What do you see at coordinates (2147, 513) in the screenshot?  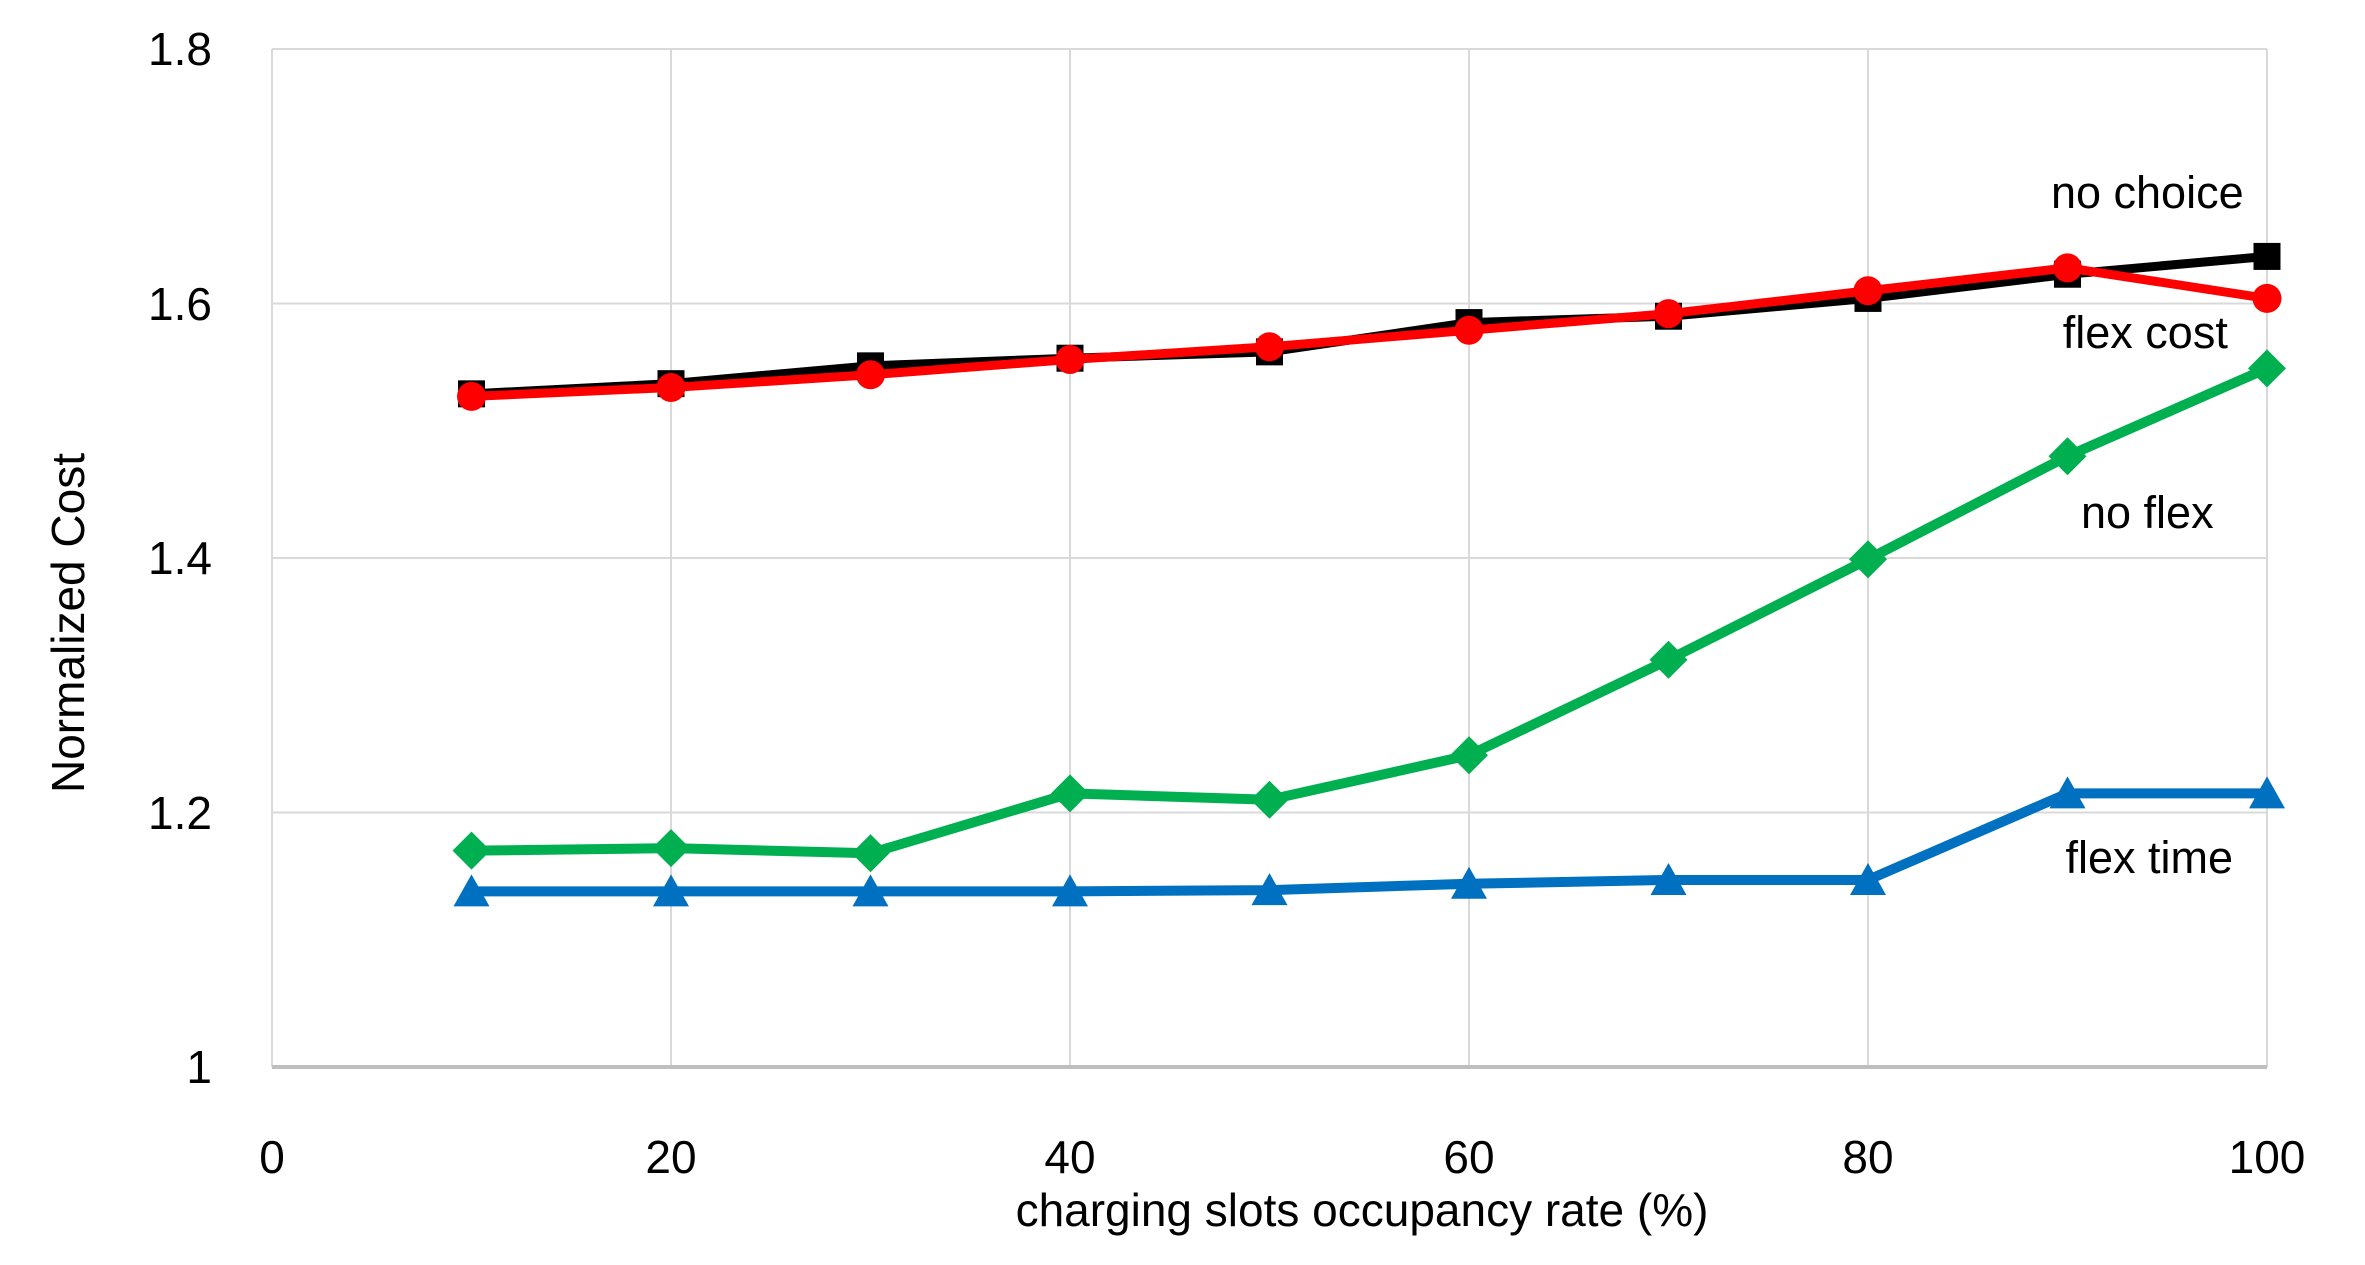 I see `series-label-no-flex: no flex` at bounding box center [2147, 513].